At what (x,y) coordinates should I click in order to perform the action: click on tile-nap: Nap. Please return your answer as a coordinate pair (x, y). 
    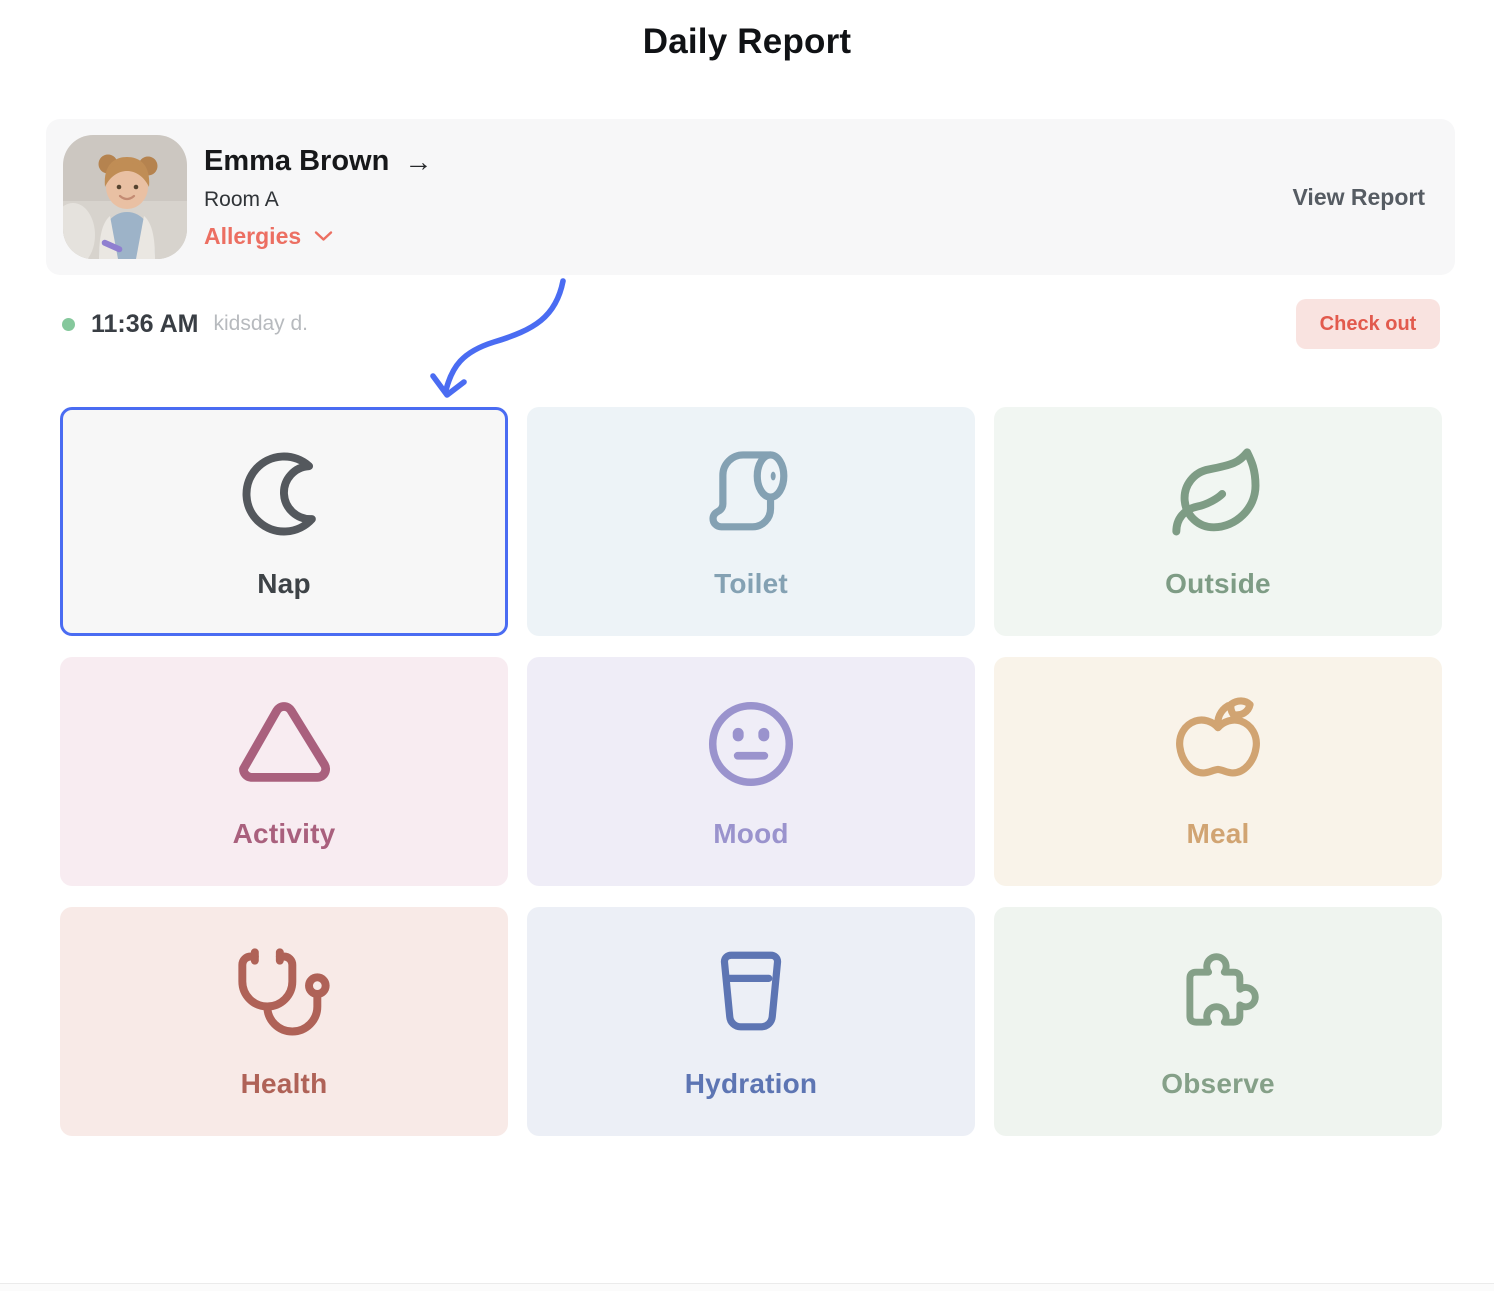
    Looking at the image, I should click on (284, 521).